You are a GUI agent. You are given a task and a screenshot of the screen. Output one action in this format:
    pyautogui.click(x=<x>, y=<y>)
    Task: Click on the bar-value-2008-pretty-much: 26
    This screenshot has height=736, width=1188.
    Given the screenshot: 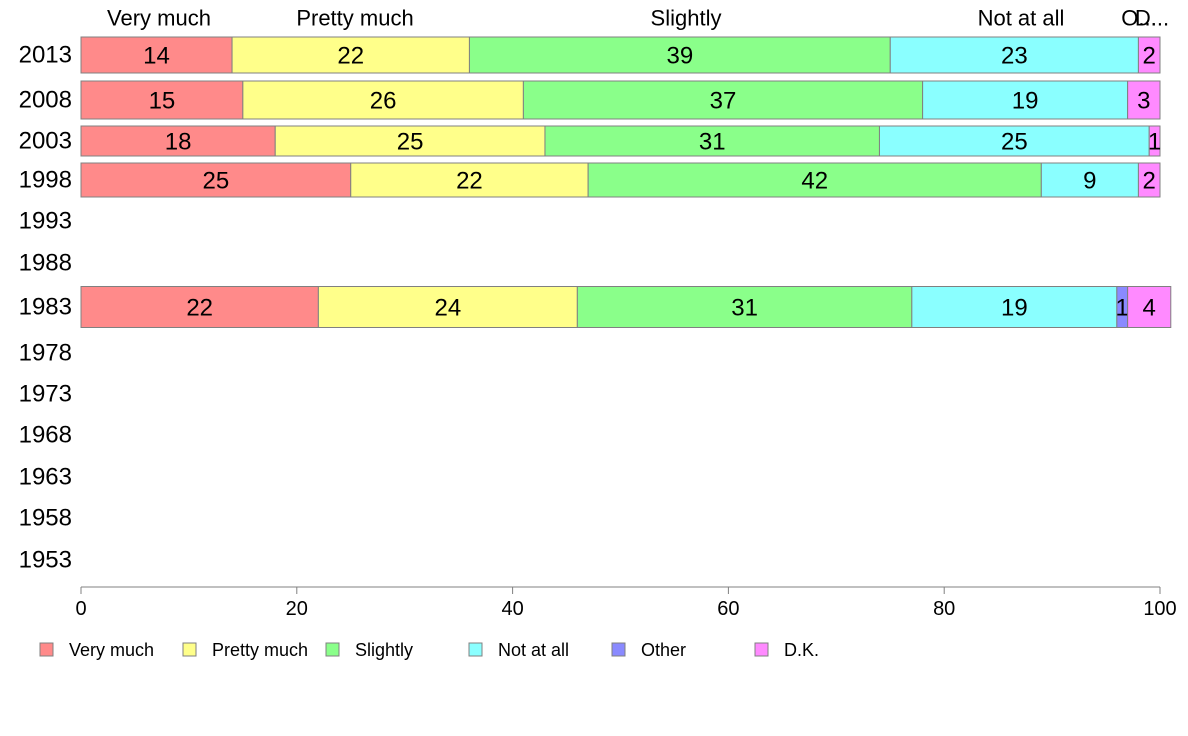 What is the action you would take?
    pyautogui.click(x=383, y=101)
    